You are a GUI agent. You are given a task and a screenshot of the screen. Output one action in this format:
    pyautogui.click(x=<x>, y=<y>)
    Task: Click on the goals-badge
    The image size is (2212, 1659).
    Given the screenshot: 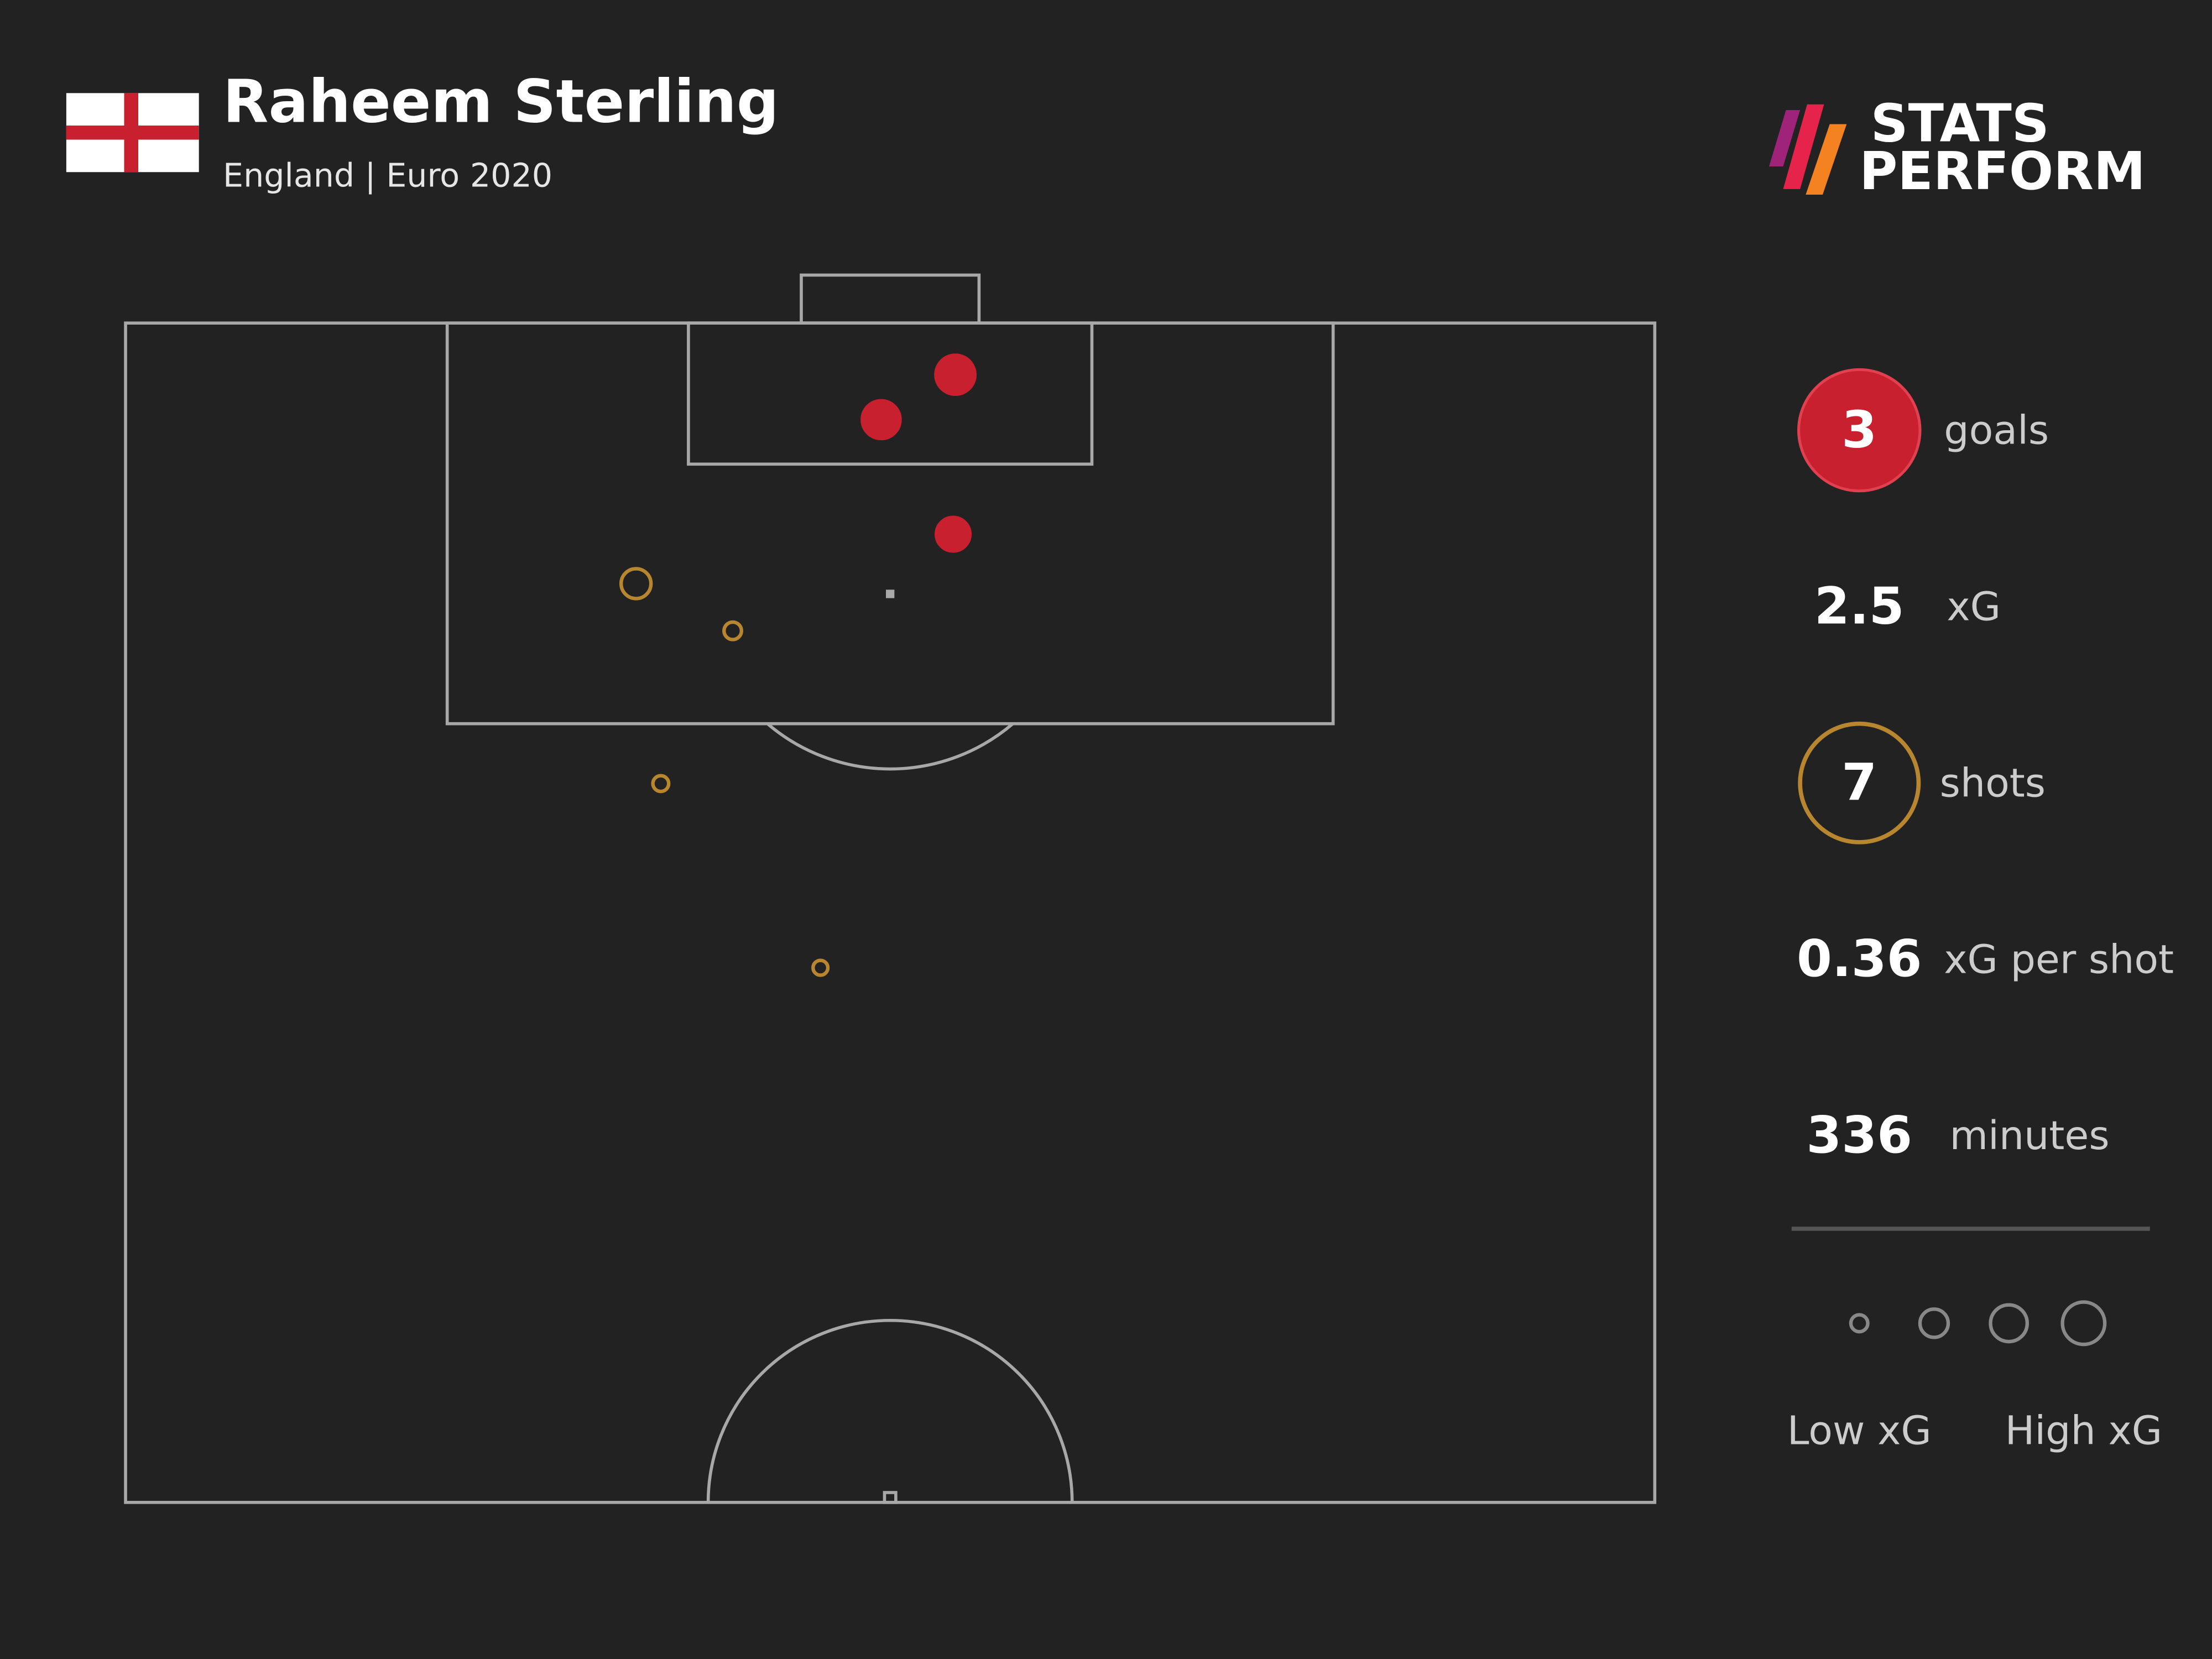 What is the action you would take?
    pyautogui.click(x=1860, y=431)
    